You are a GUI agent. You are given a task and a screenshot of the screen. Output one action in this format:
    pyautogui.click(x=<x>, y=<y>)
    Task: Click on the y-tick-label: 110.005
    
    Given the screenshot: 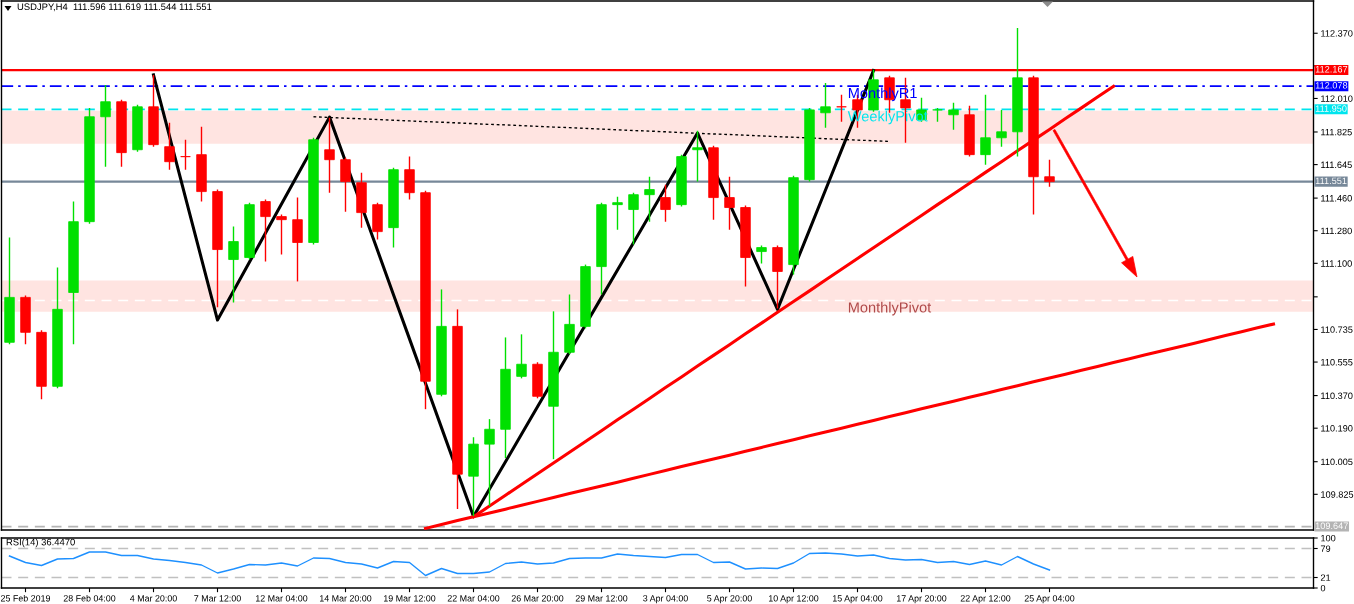 What is the action you would take?
    pyautogui.click(x=1337, y=462)
    